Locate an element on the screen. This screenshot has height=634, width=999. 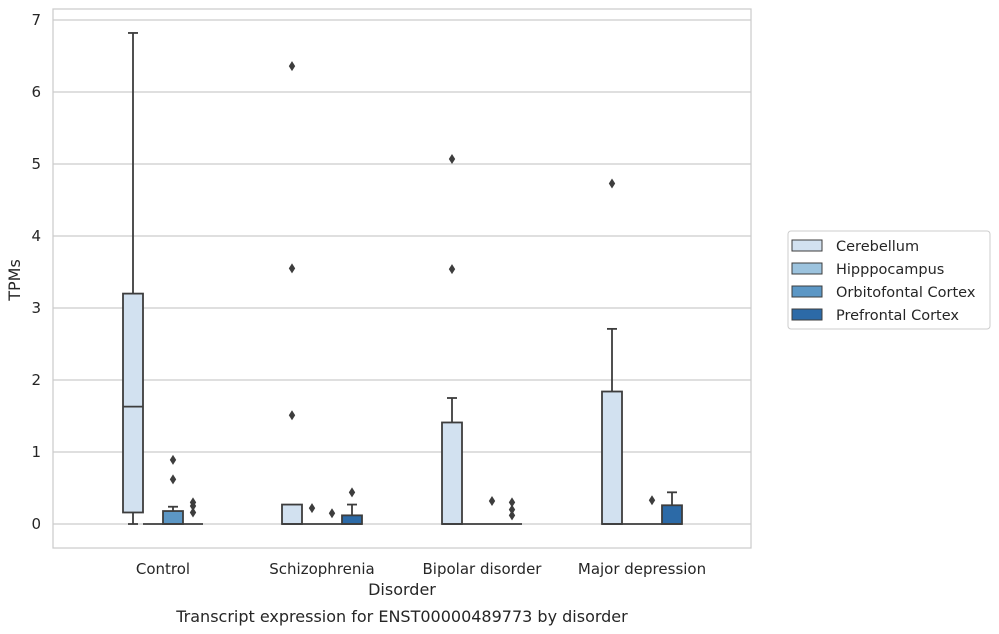
x-tick-label: Bipolar disorder is located at coordinates (483, 569).